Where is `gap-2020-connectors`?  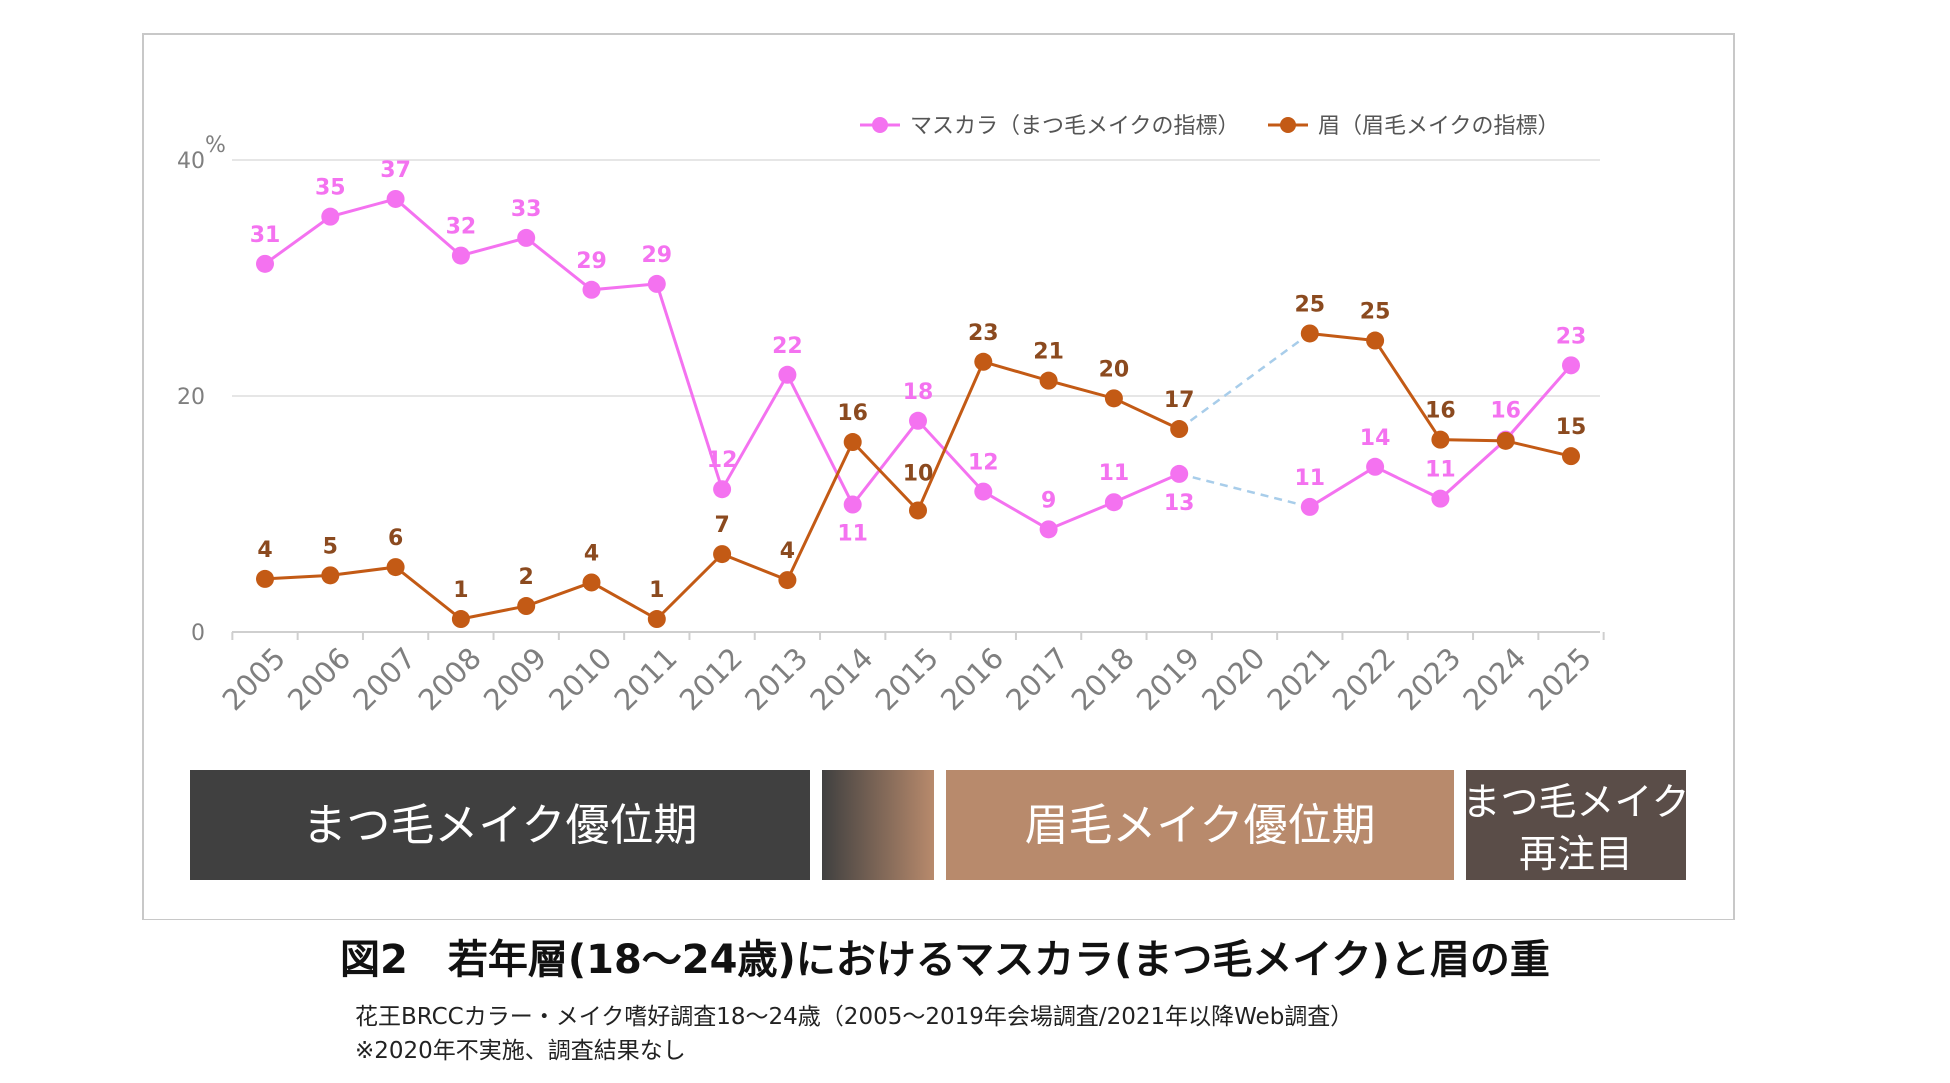
gap-2020-connectors is located at coordinates (1244, 420).